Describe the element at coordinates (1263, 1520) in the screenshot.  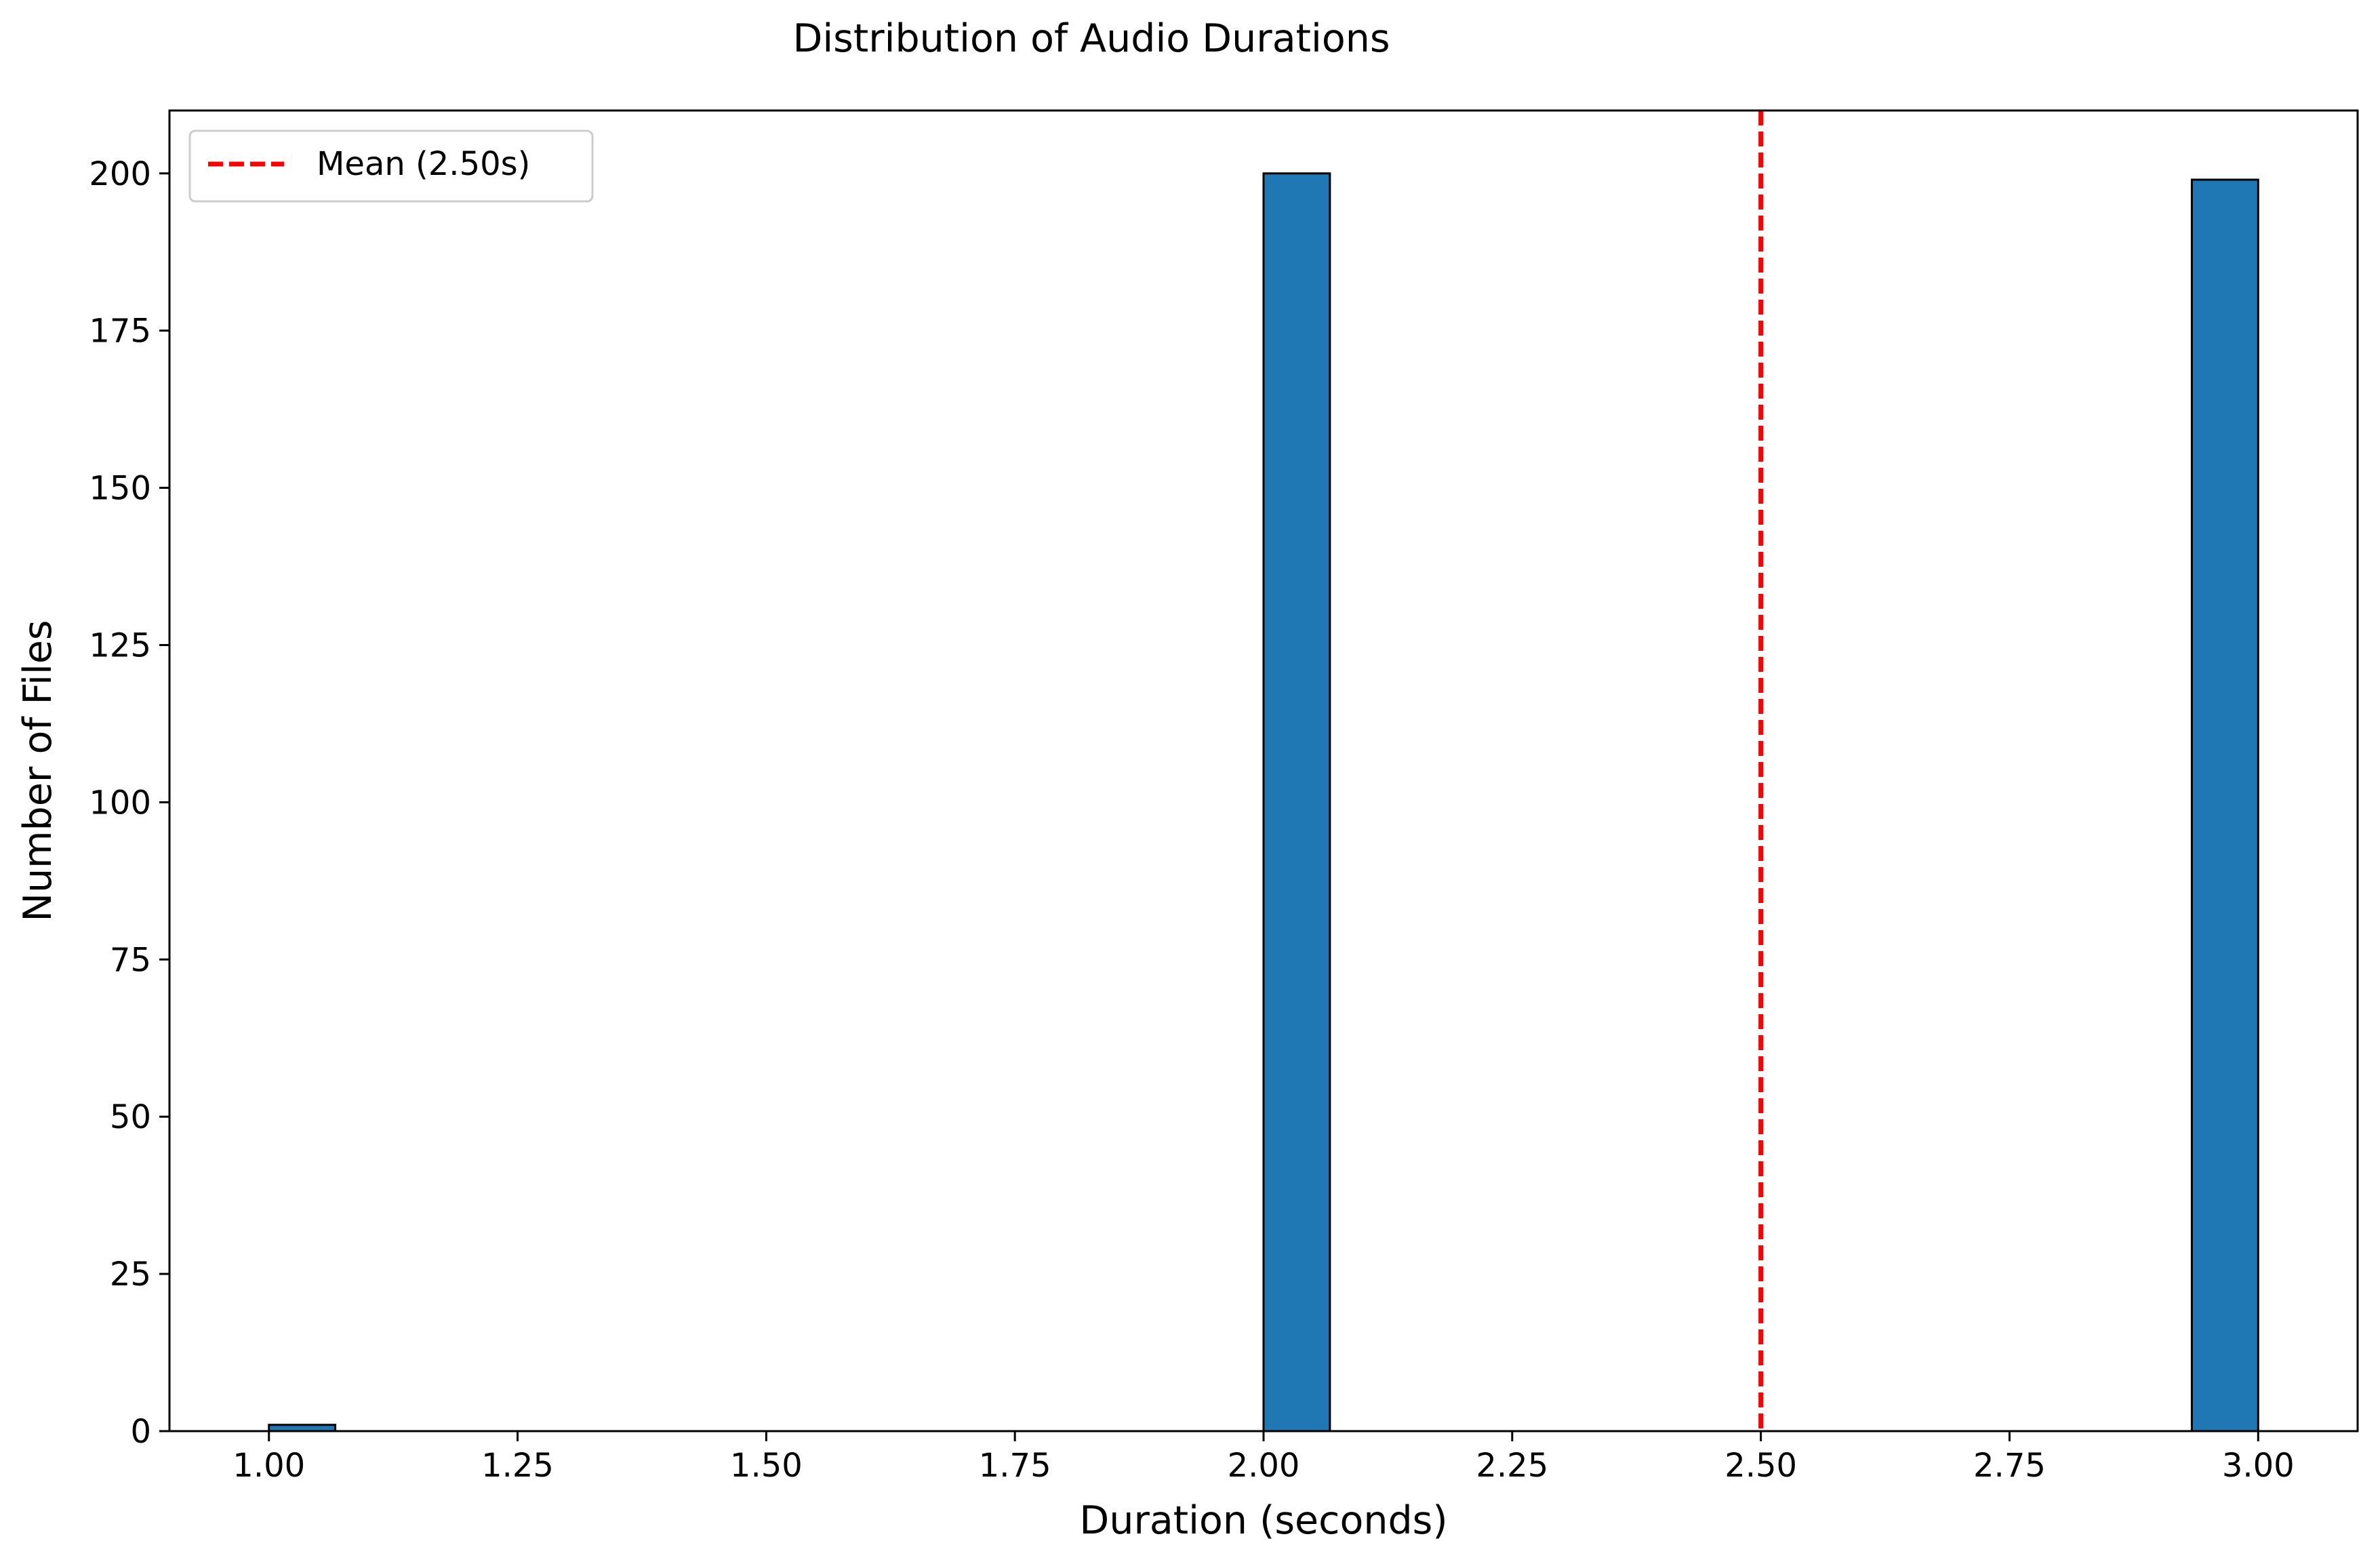
I see `x-axis-label: Duration (seconds)` at that location.